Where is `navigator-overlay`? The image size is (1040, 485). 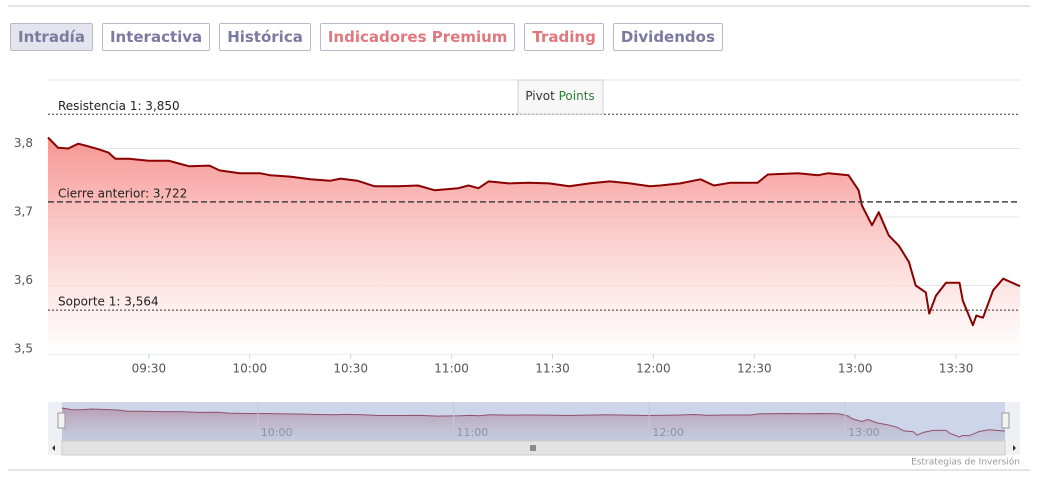
navigator-overlay is located at coordinates (534, 429).